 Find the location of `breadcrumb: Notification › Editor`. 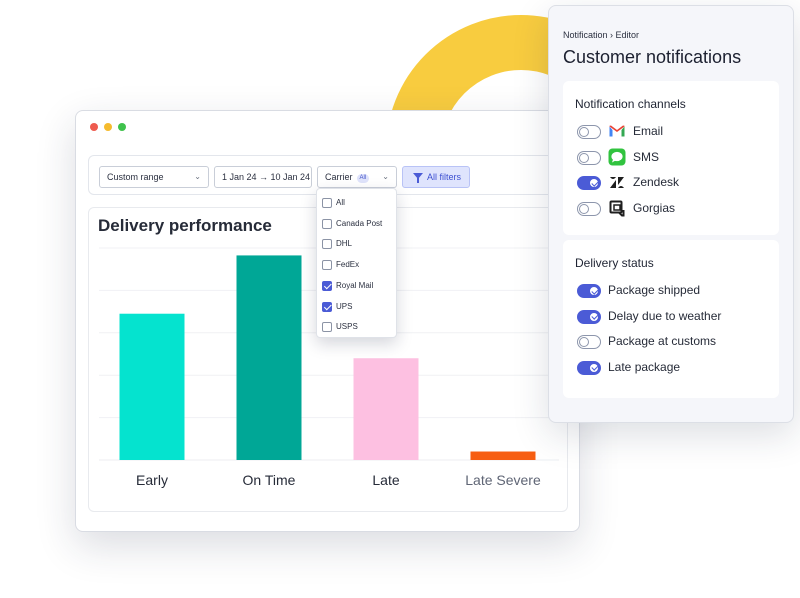

breadcrumb: Notification › Editor is located at coordinates (601, 35).